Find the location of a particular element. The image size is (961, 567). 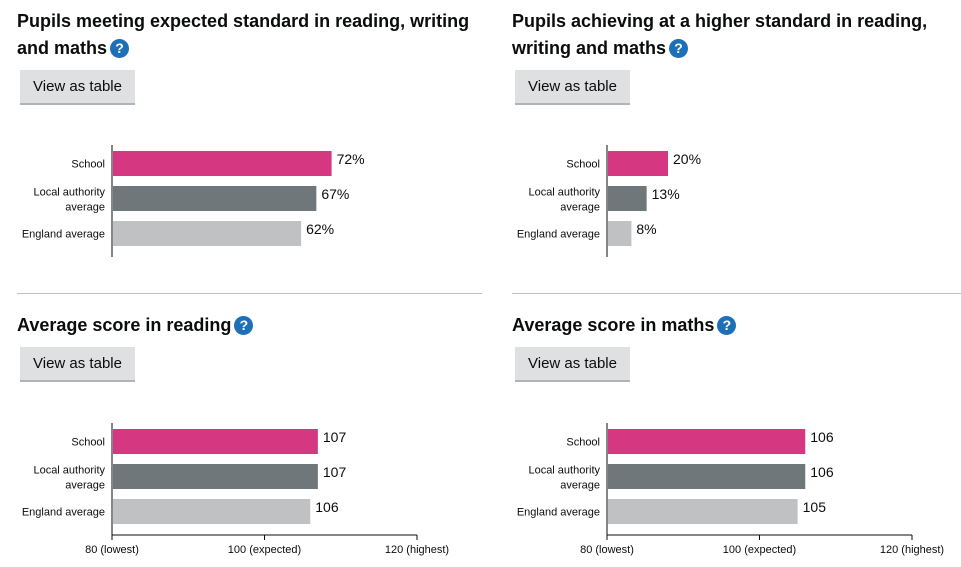

panel-title: Average score in maths? is located at coordinates (736, 325).